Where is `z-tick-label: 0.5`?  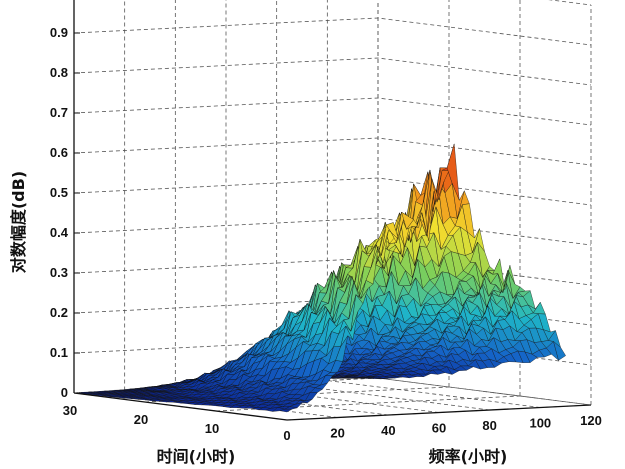
z-tick-label: 0.5 is located at coordinates (59, 192).